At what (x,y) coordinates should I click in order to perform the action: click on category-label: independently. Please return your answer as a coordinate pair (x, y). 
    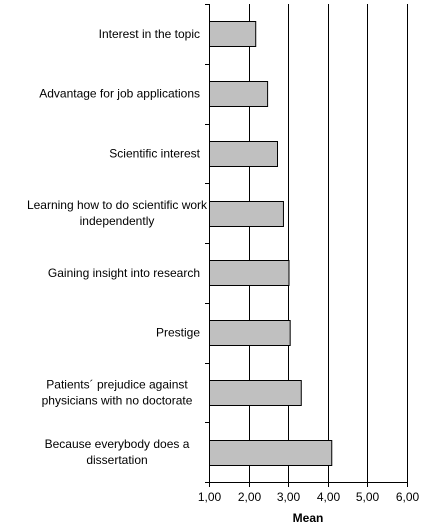
    Looking at the image, I should click on (117, 221).